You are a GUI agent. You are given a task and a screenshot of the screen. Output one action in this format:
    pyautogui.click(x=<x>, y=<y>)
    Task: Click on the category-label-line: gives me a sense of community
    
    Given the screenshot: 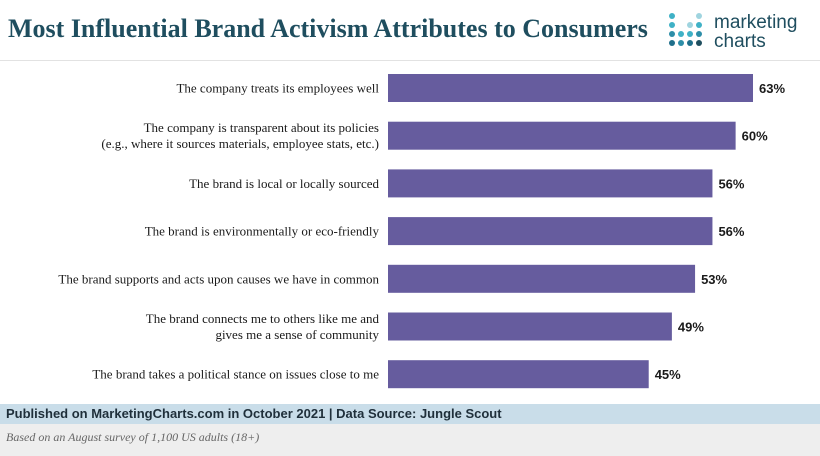 What is the action you would take?
    pyautogui.click(x=297, y=334)
    